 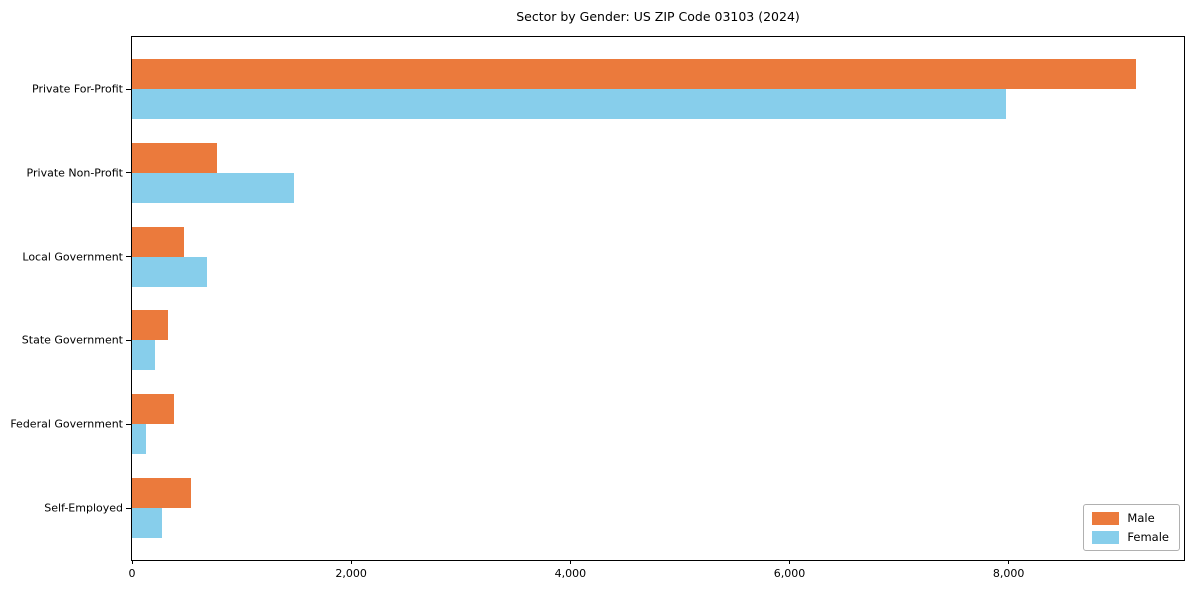 I want to click on legend: Male Female, so click(x=1131, y=527).